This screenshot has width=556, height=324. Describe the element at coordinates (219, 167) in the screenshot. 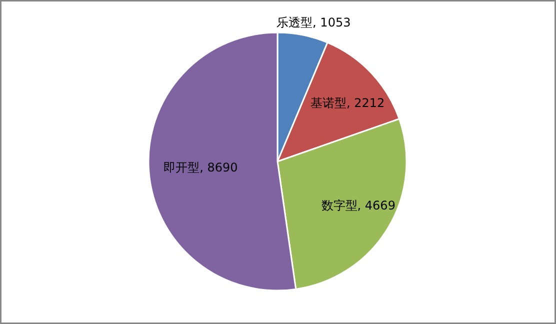

I see `data-label: , 8690` at that location.